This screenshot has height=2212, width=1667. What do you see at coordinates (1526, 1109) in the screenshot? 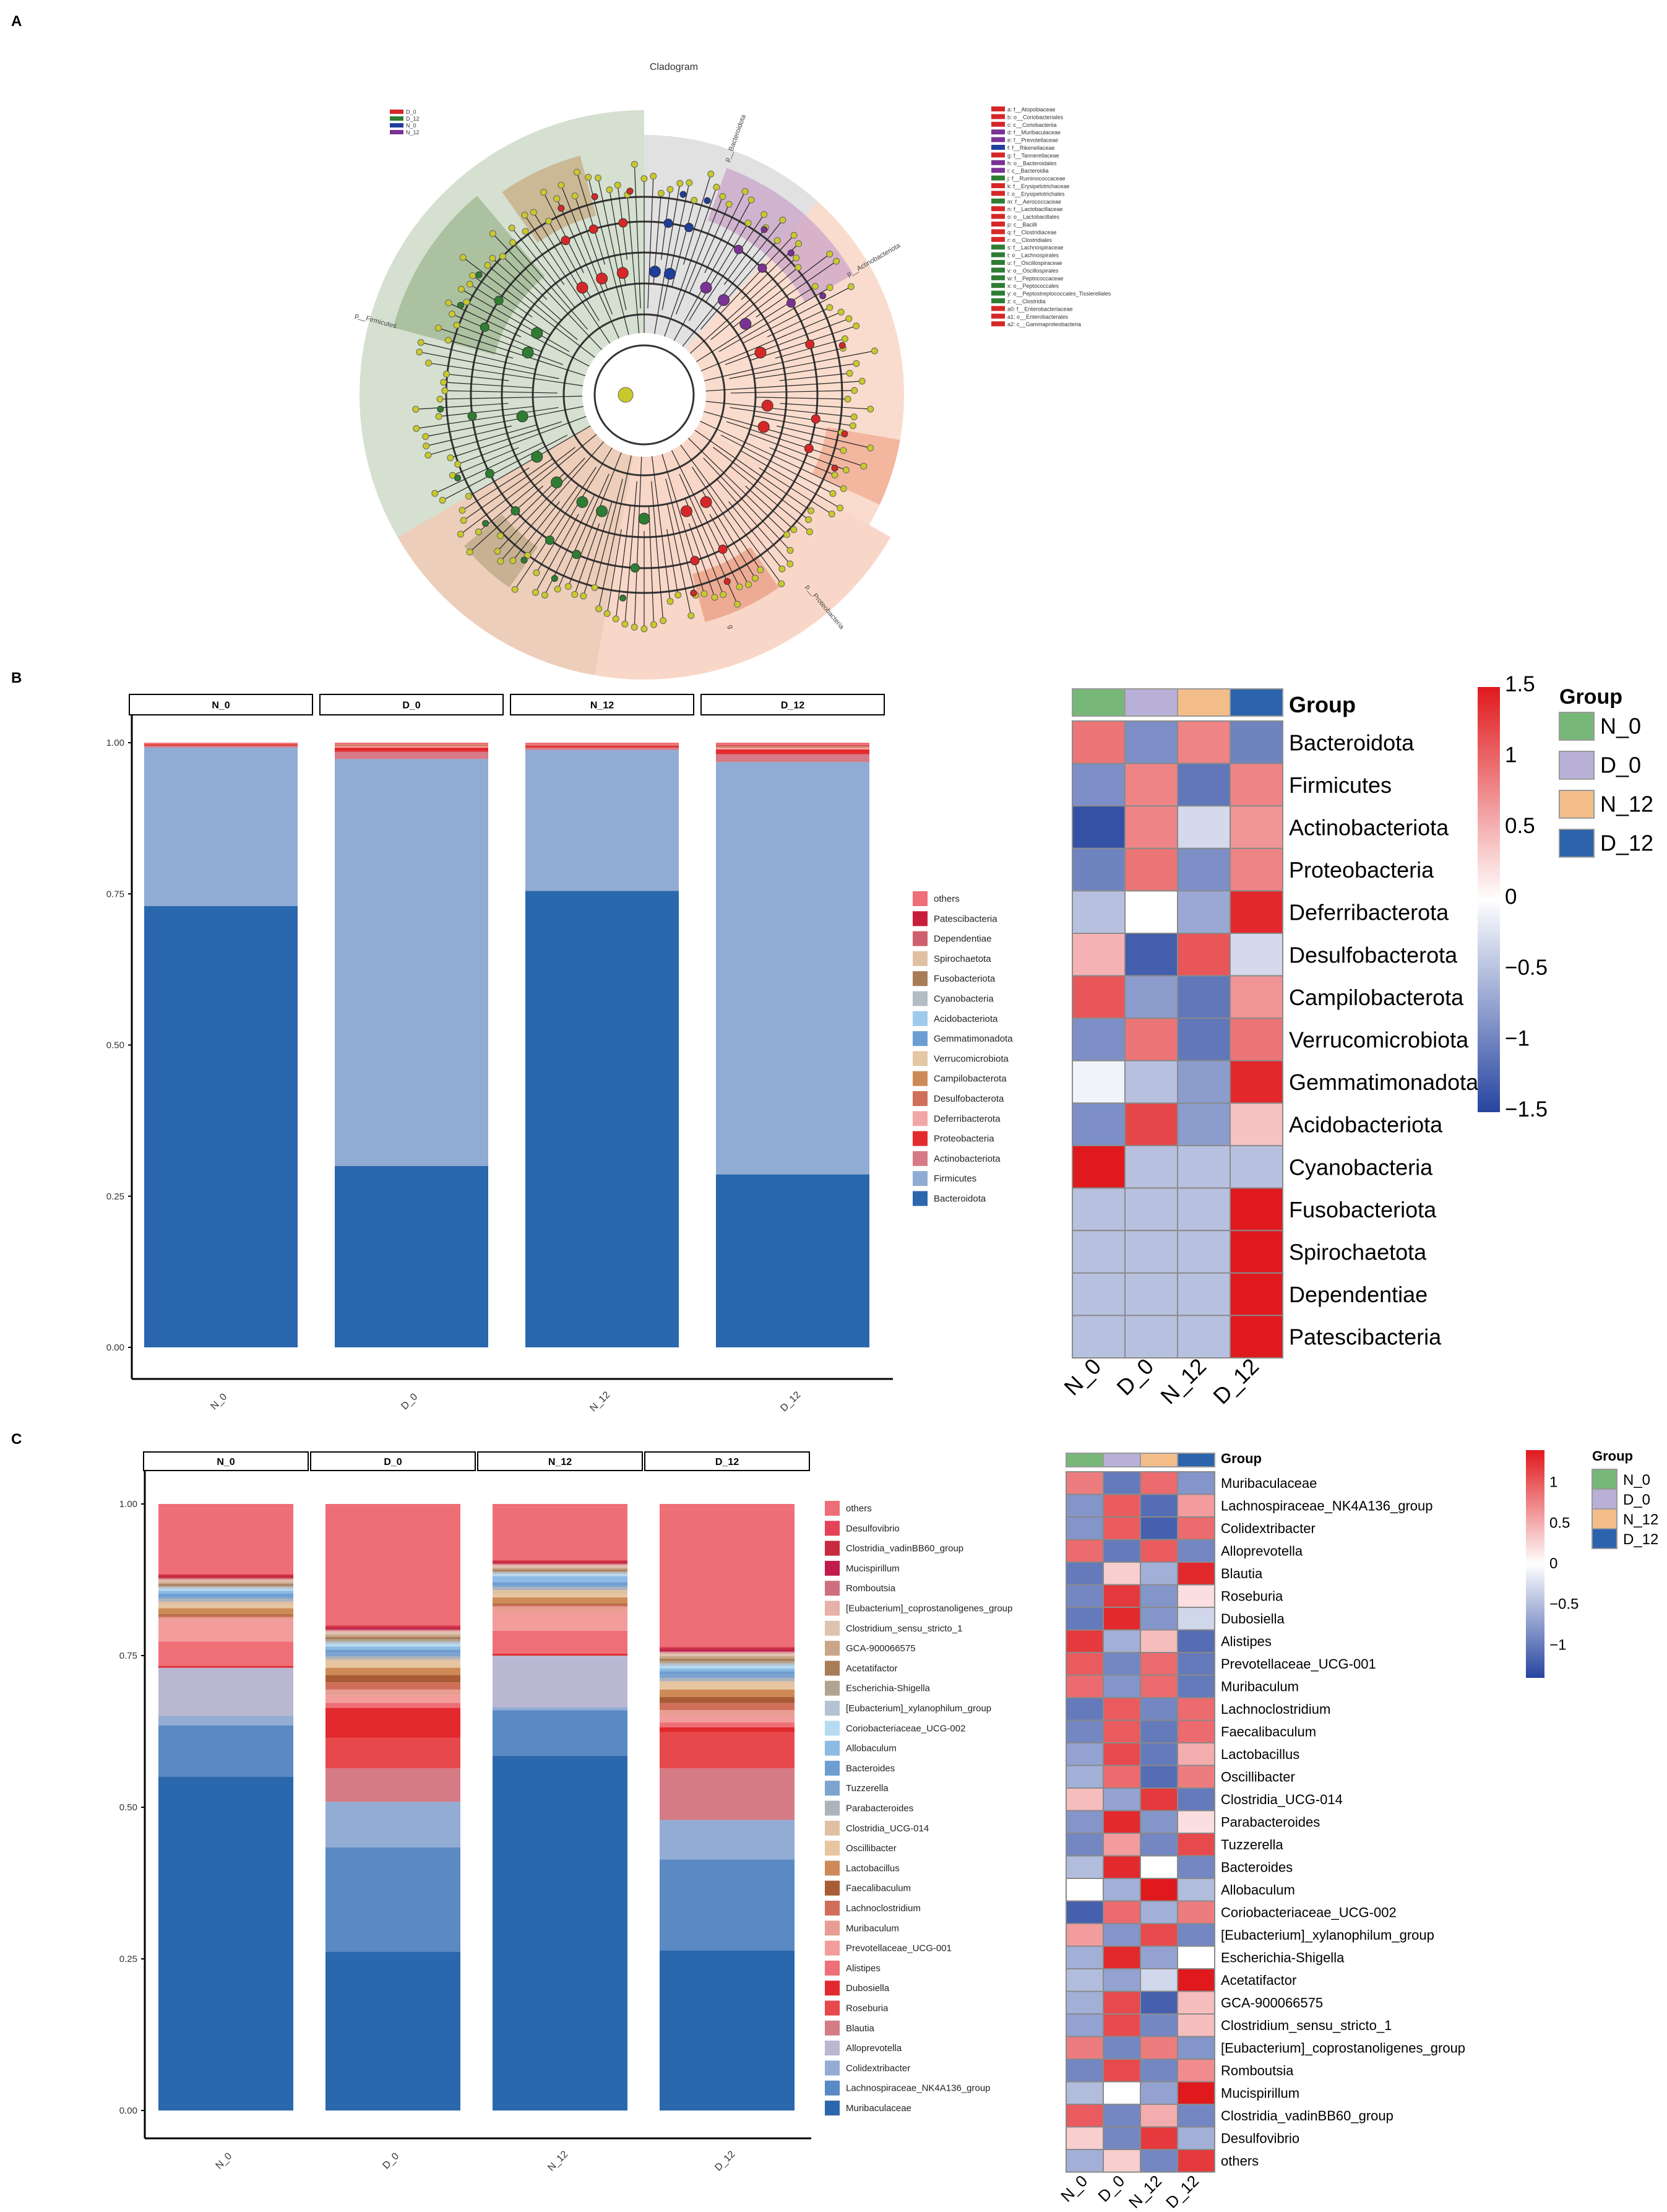
I see `scale-tick-label: −1.5` at bounding box center [1526, 1109].